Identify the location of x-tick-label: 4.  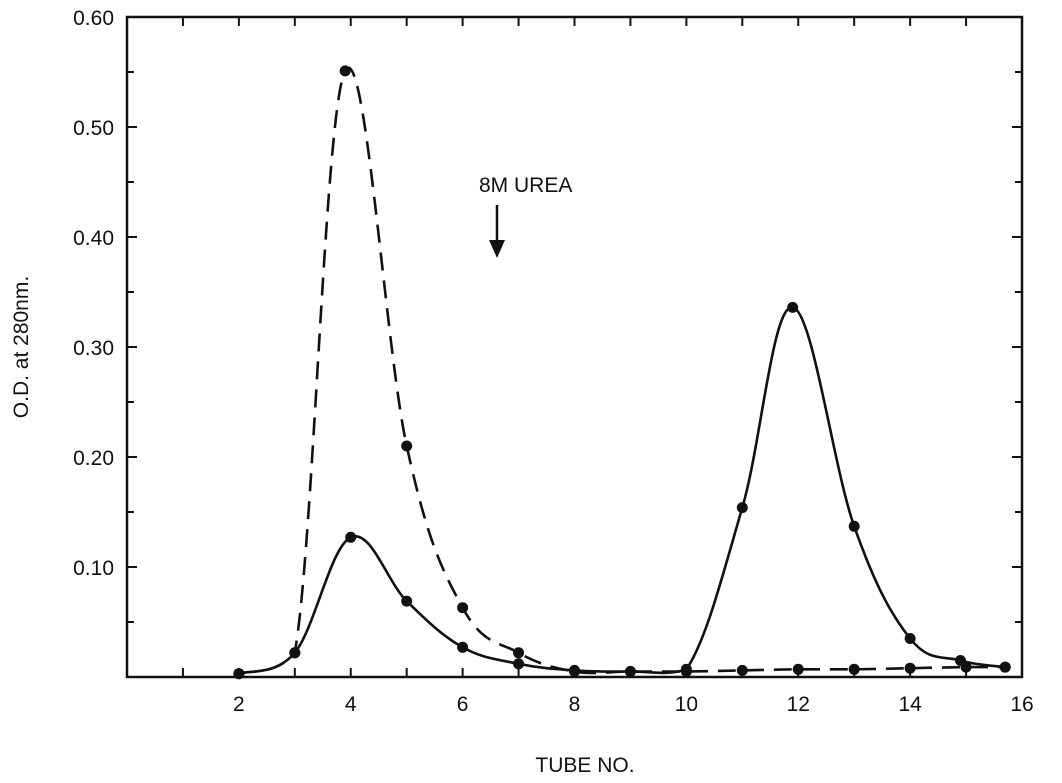
(351, 704).